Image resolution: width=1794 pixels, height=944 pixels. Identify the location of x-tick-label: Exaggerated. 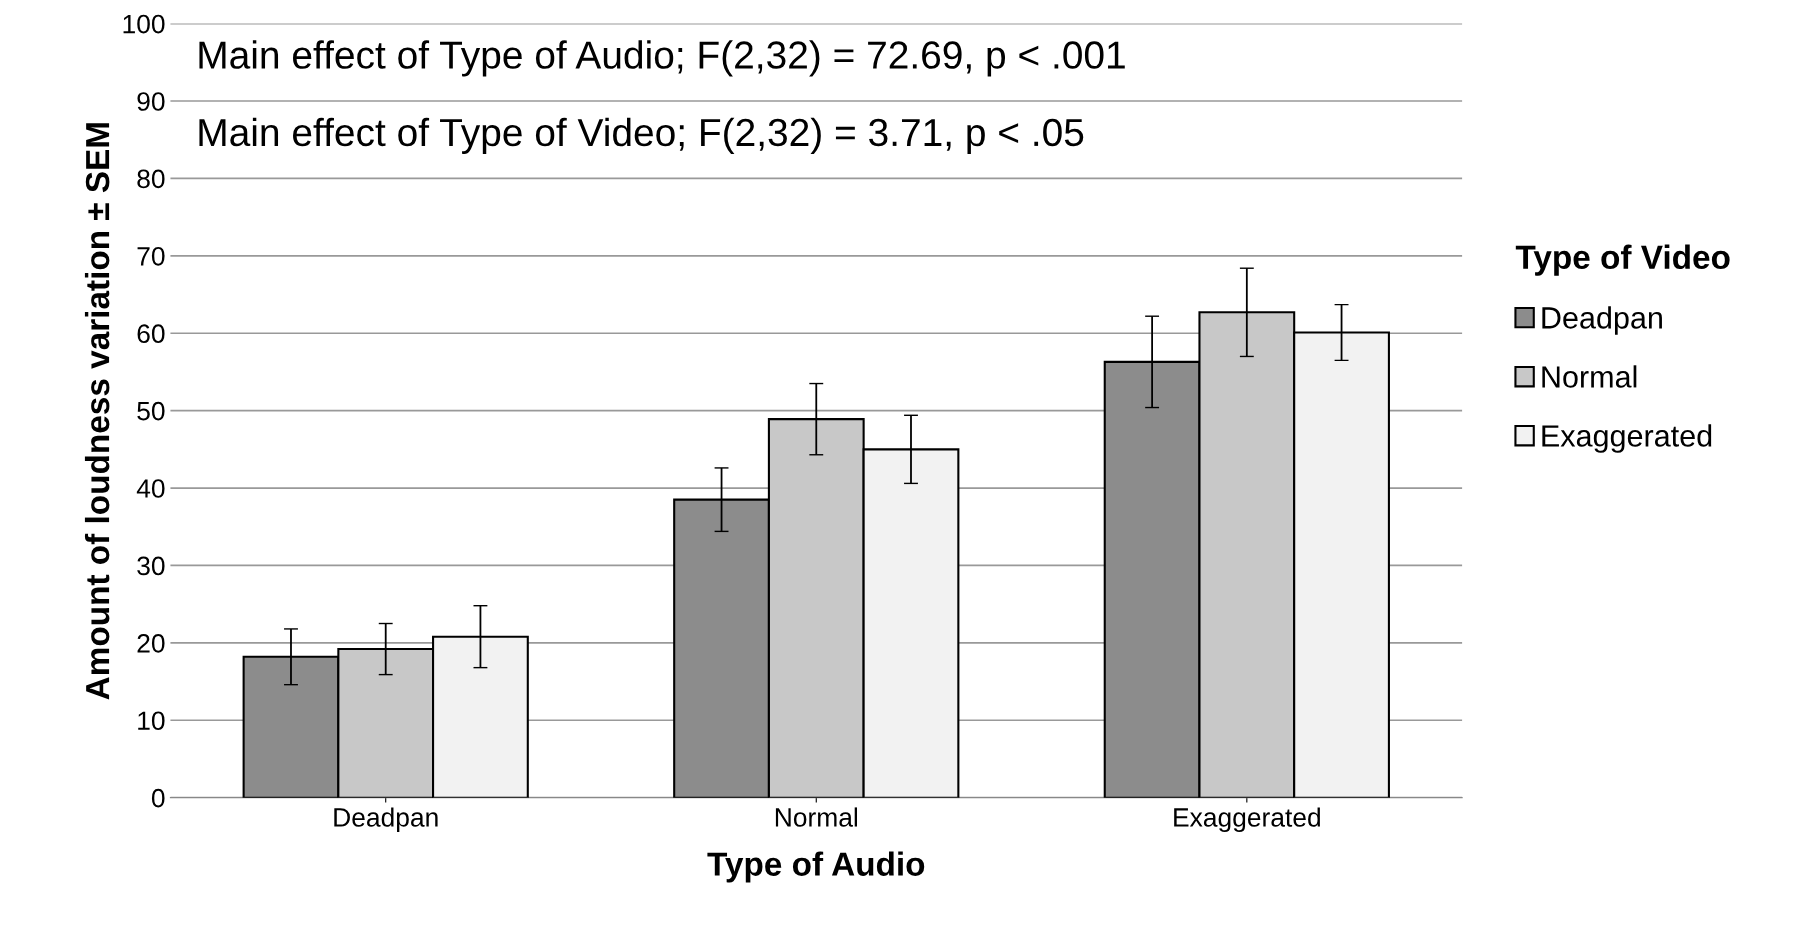
(1247, 819).